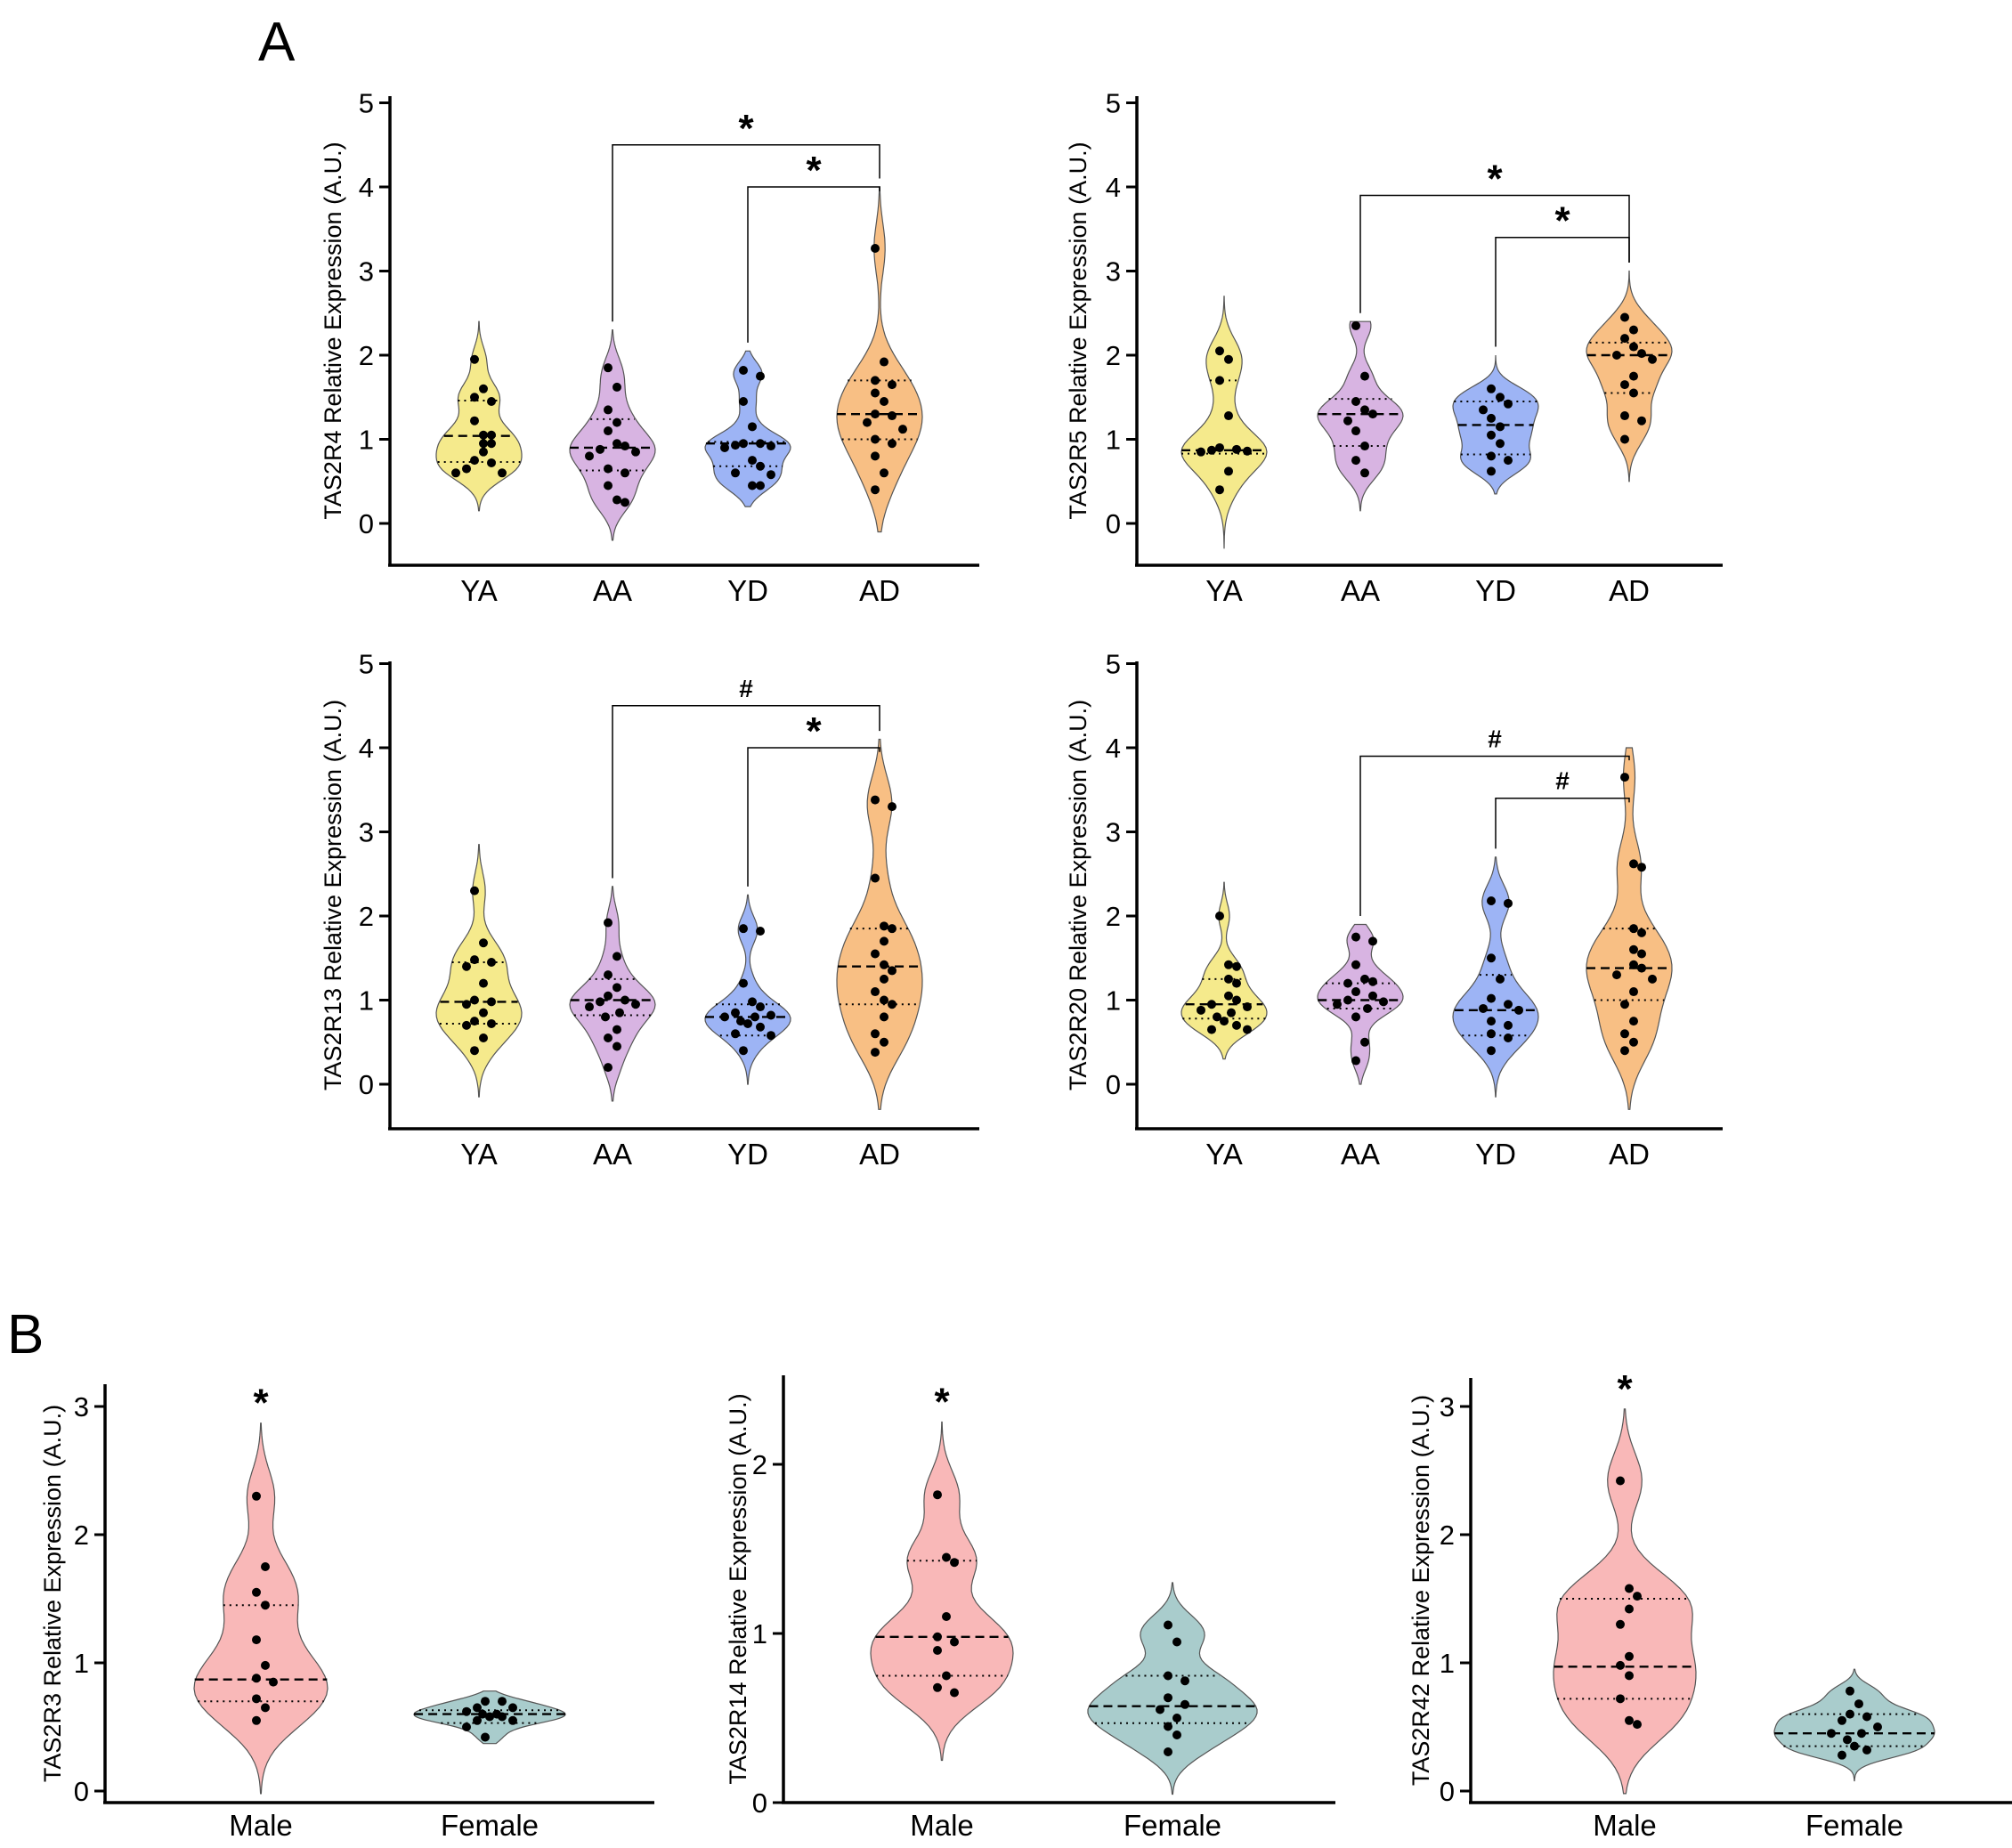  I want to click on y-axis-title: TAS2R42 Relative Expression (A.U.), so click(1421, 1590).